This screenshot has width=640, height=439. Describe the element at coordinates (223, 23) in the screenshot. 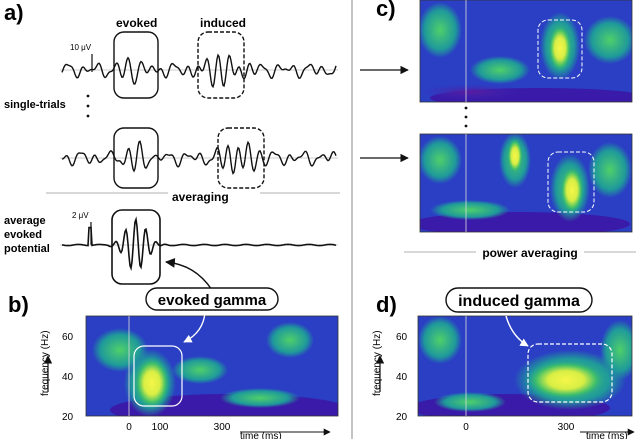

I see `induced-label: induced` at that location.